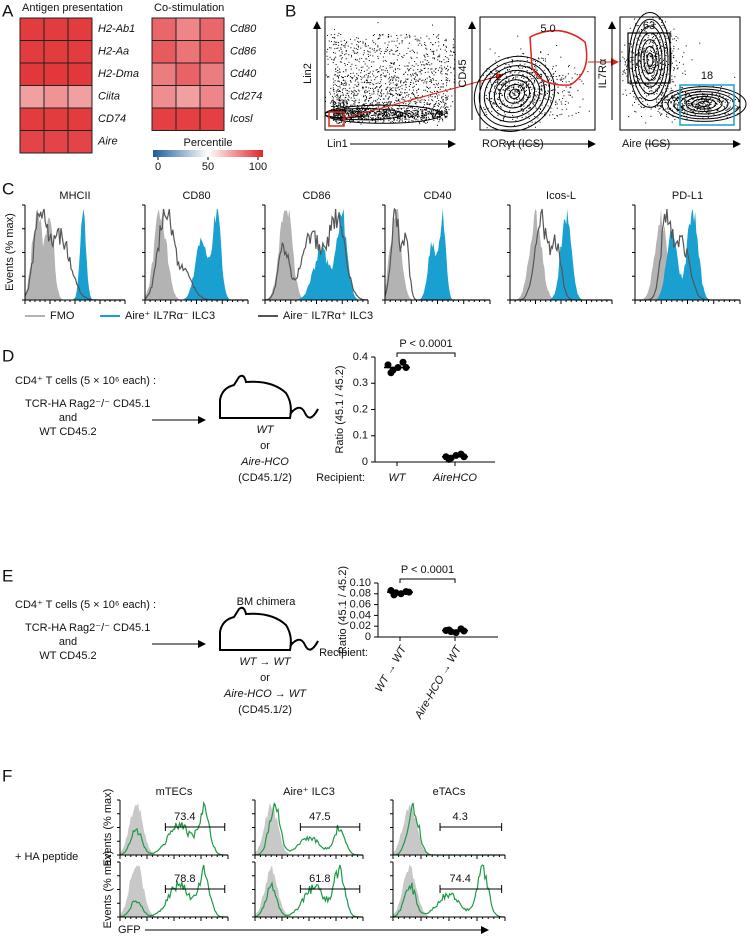  Describe the element at coordinates (360, 615) in the screenshot. I see `y-tick-label: 0.04` at that location.